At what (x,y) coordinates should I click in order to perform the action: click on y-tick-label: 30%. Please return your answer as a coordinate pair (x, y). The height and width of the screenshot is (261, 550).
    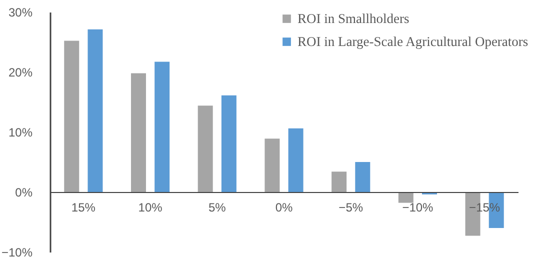
    Looking at the image, I should click on (20, 13).